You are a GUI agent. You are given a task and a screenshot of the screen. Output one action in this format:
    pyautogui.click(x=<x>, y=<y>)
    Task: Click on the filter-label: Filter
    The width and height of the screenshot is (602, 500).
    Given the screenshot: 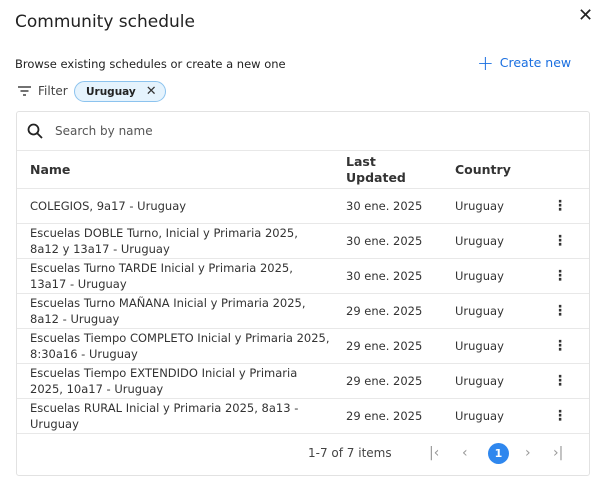 What is the action you would take?
    pyautogui.click(x=53, y=91)
    